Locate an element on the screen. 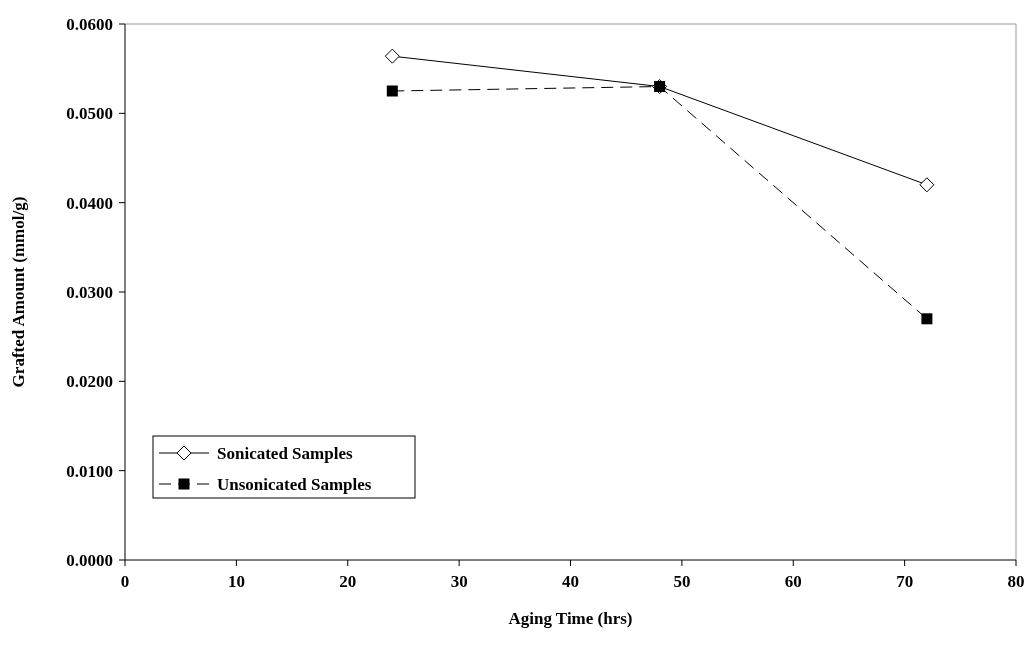 The width and height of the screenshot is (1034, 646). x-tick-label: 40 is located at coordinates (570, 581).